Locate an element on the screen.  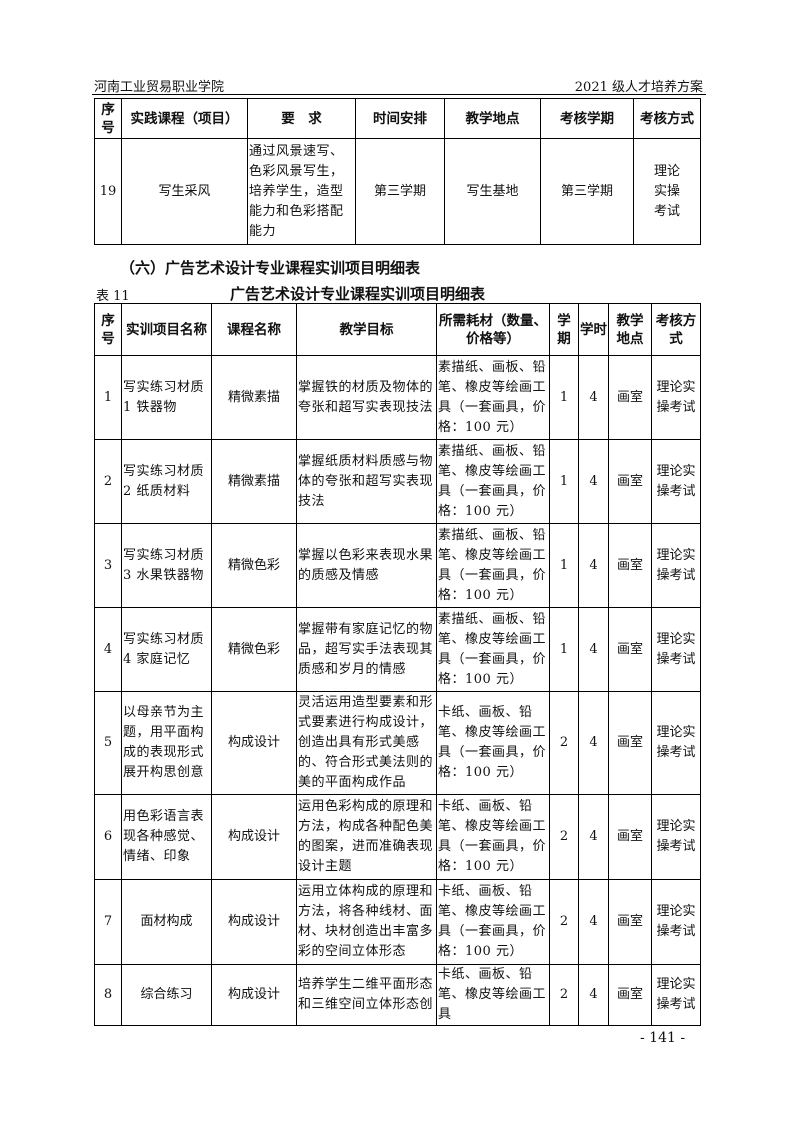
column-header: 实践课程（项目） is located at coordinates (184, 118).